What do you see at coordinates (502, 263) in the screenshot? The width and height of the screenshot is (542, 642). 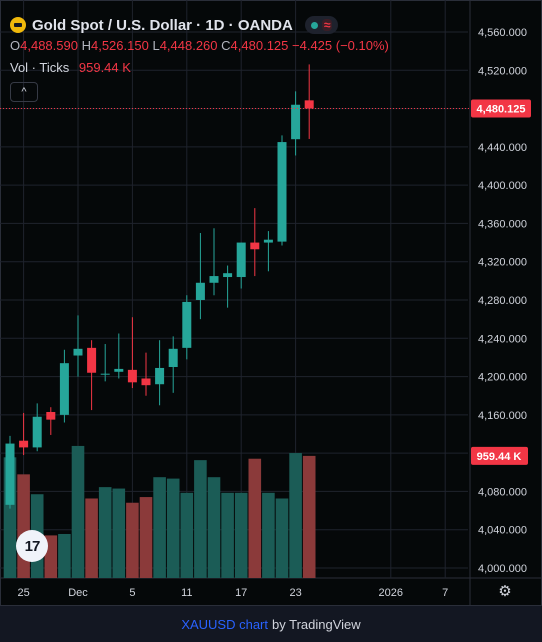 I see `y-tick-label: 4,320.000` at bounding box center [502, 263].